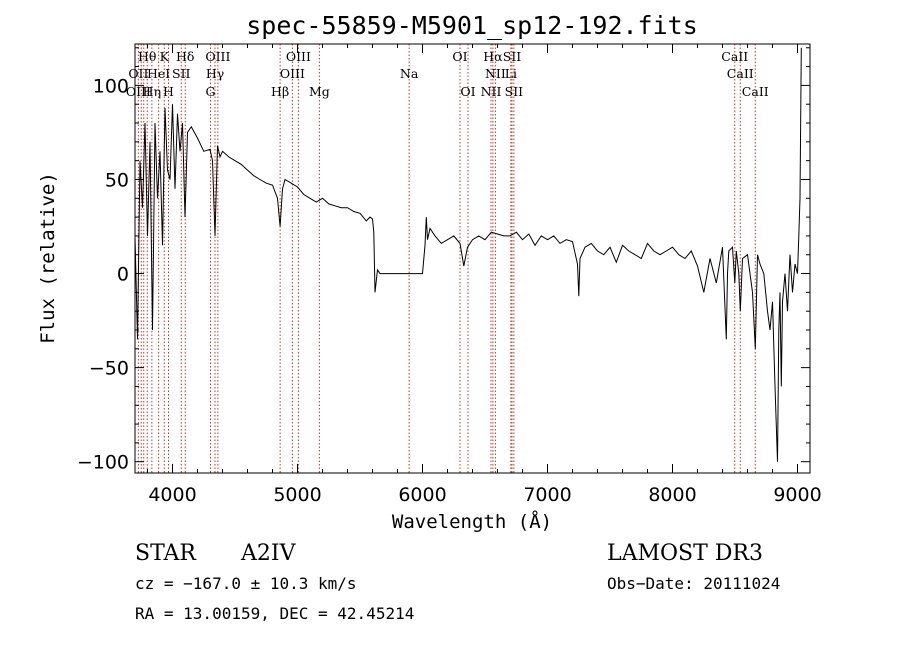 The width and height of the screenshot is (900, 649). I want to click on line-label-9: OII, so click(138, 73).